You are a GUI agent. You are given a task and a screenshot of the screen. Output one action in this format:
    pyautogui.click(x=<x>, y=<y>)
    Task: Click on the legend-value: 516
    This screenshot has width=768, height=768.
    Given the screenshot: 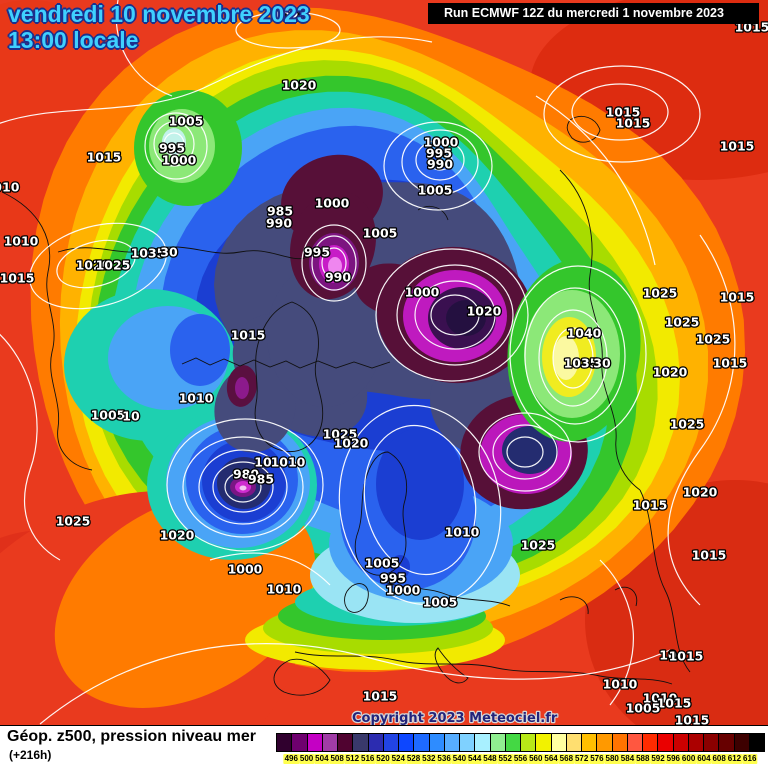 What is the action you would take?
    pyautogui.click(x=368, y=759)
    